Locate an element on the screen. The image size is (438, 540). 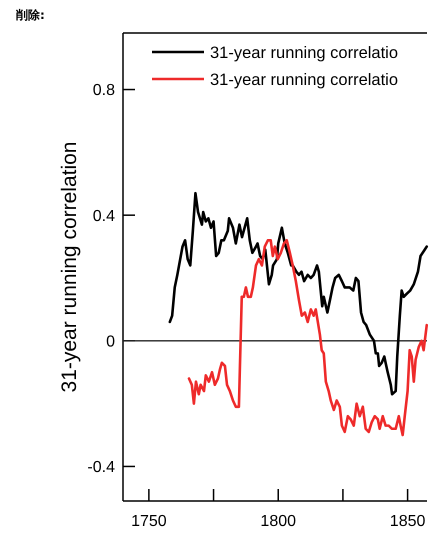
y-tick-label: 0 is located at coordinates (111, 341).